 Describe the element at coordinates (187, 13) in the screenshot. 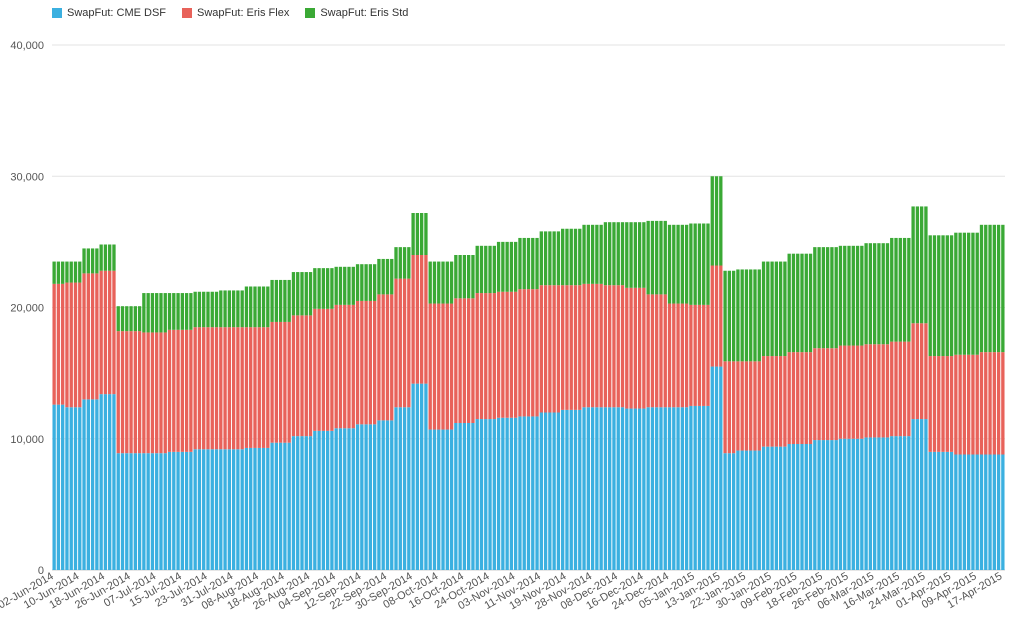

I see `legend-swatch-eris-flex` at that location.